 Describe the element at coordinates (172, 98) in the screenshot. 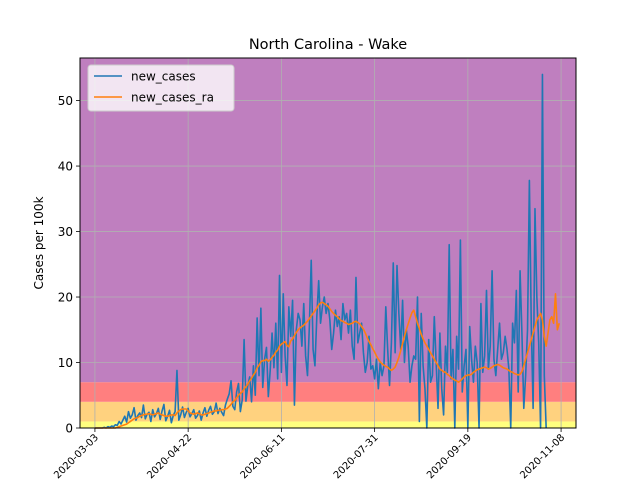

I see `legend-label-new-cases-ra: new_cases_ra` at that location.